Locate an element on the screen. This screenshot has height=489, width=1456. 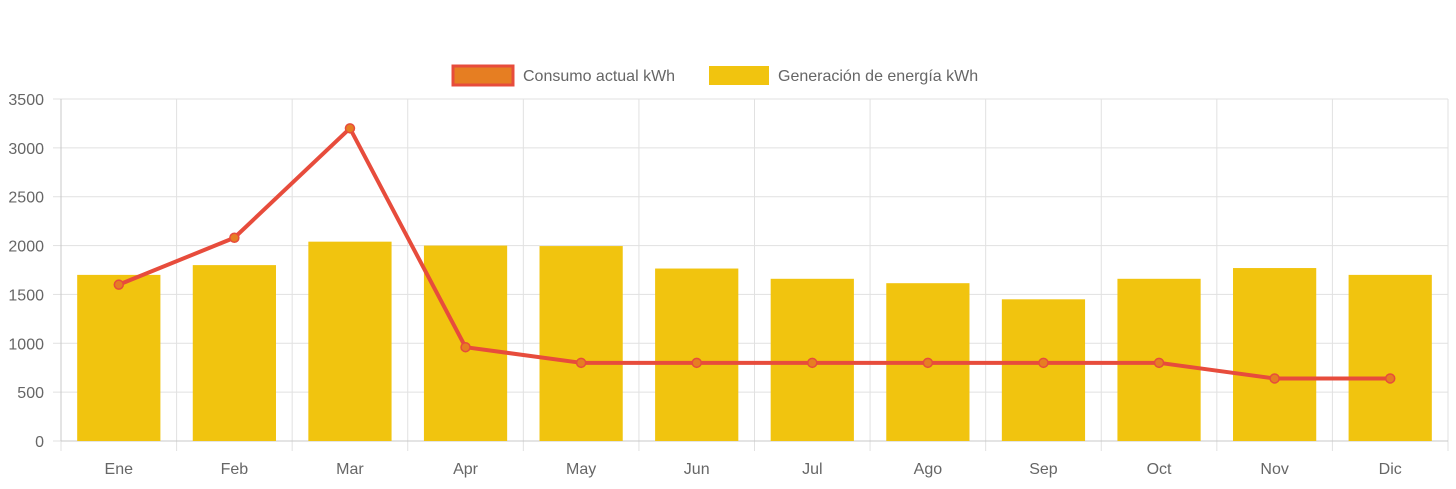
point-mar is located at coordinates (350, 128).